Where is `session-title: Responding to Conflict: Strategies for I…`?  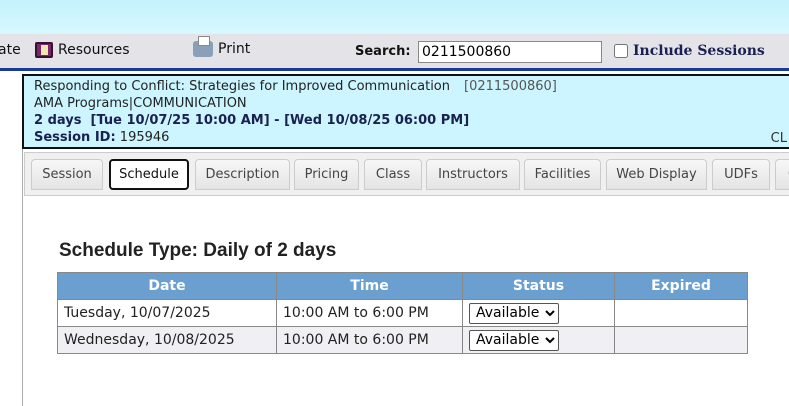 session-title: Responding to Conflict: Strategies for I… is located at coordinates (242, 86).